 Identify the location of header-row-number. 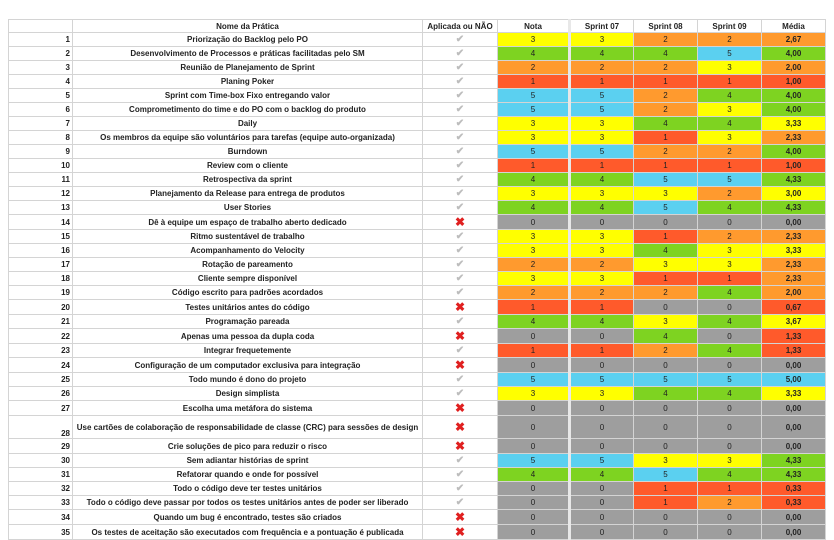
(40, 26).